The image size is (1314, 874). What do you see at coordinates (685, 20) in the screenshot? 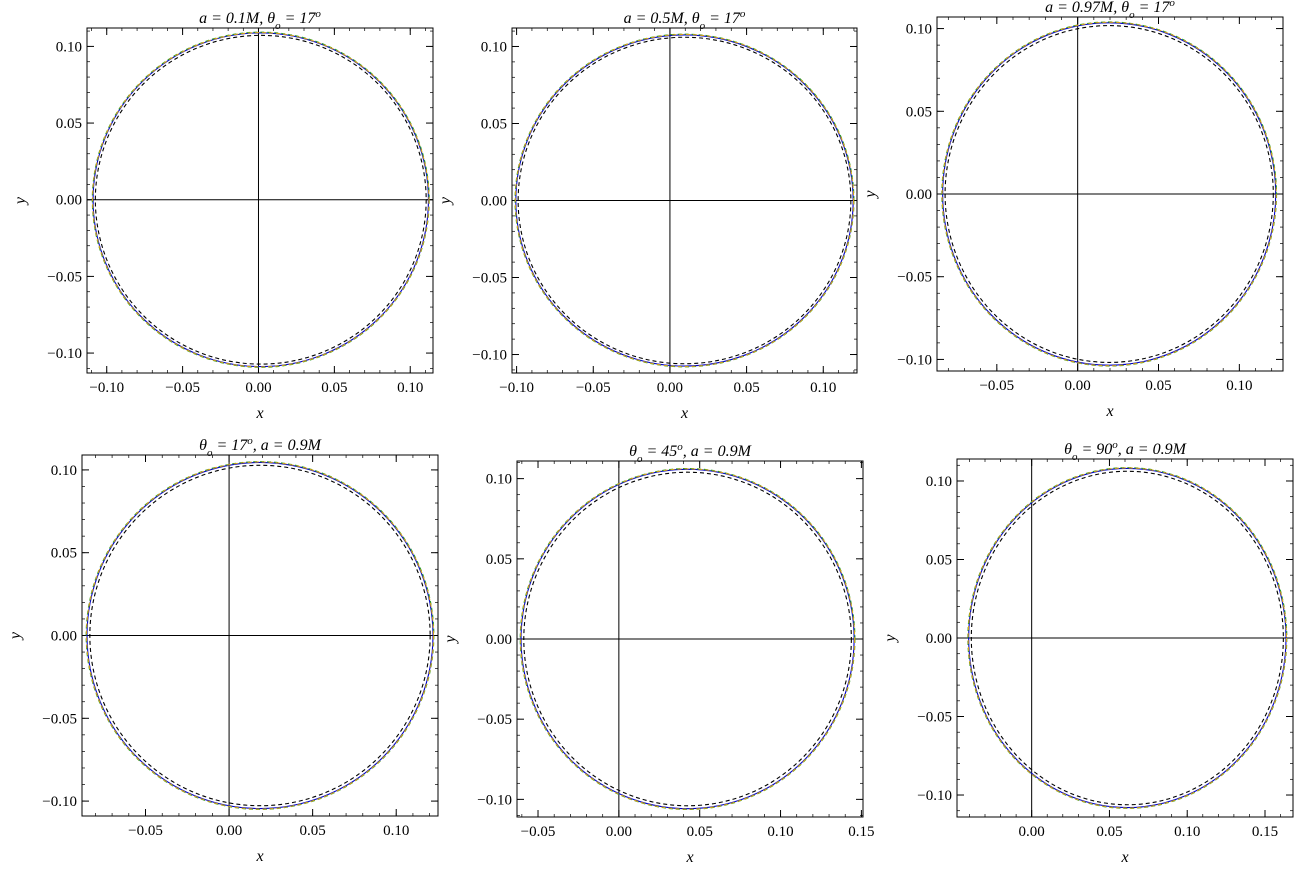
I see `panel-title: a = 0.5M, θo = 17o` at bounding box center [685, 20].